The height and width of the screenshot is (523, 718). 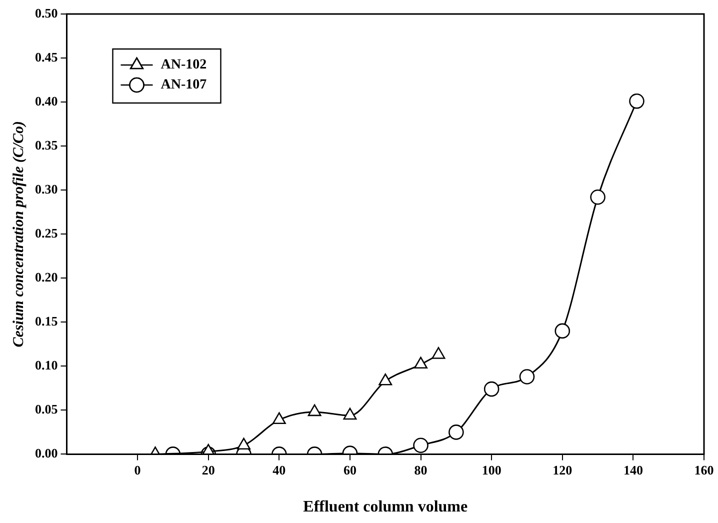 I want to click on x-tick-label: 100, so click(x=492, y=470).